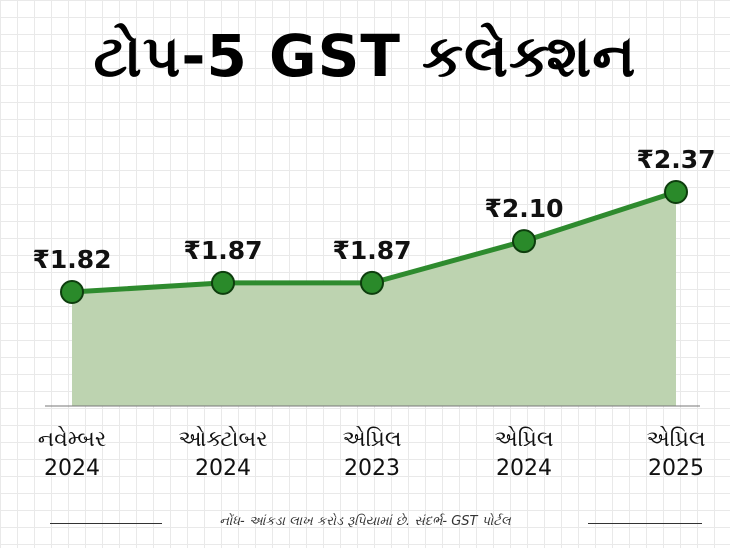  What do you see at coordinates (222, 439) in the screenshot?
I see `x-tick-label-2-month: ઓક્ટોબર` at bounding box center [222, 439].